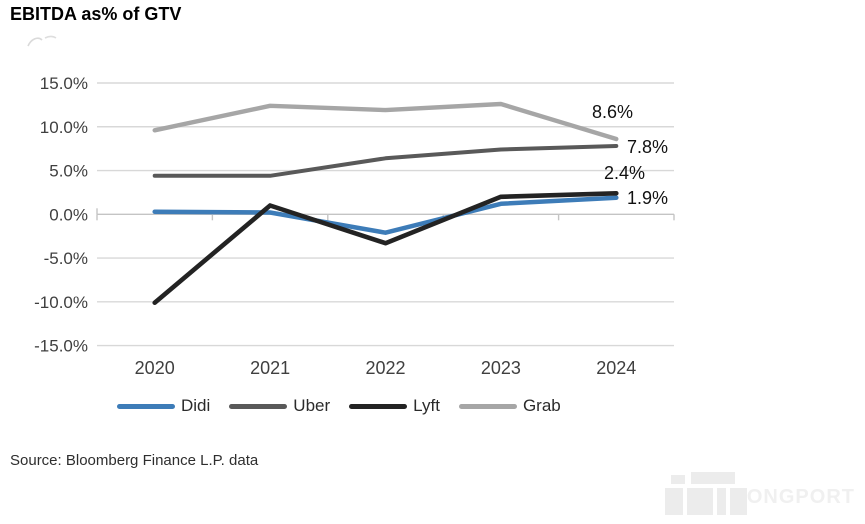  What do you see at coordinates (647, 198) in the screenshot?
I see `end-label-didi: 1.9%` at bounding box center [647, 198].